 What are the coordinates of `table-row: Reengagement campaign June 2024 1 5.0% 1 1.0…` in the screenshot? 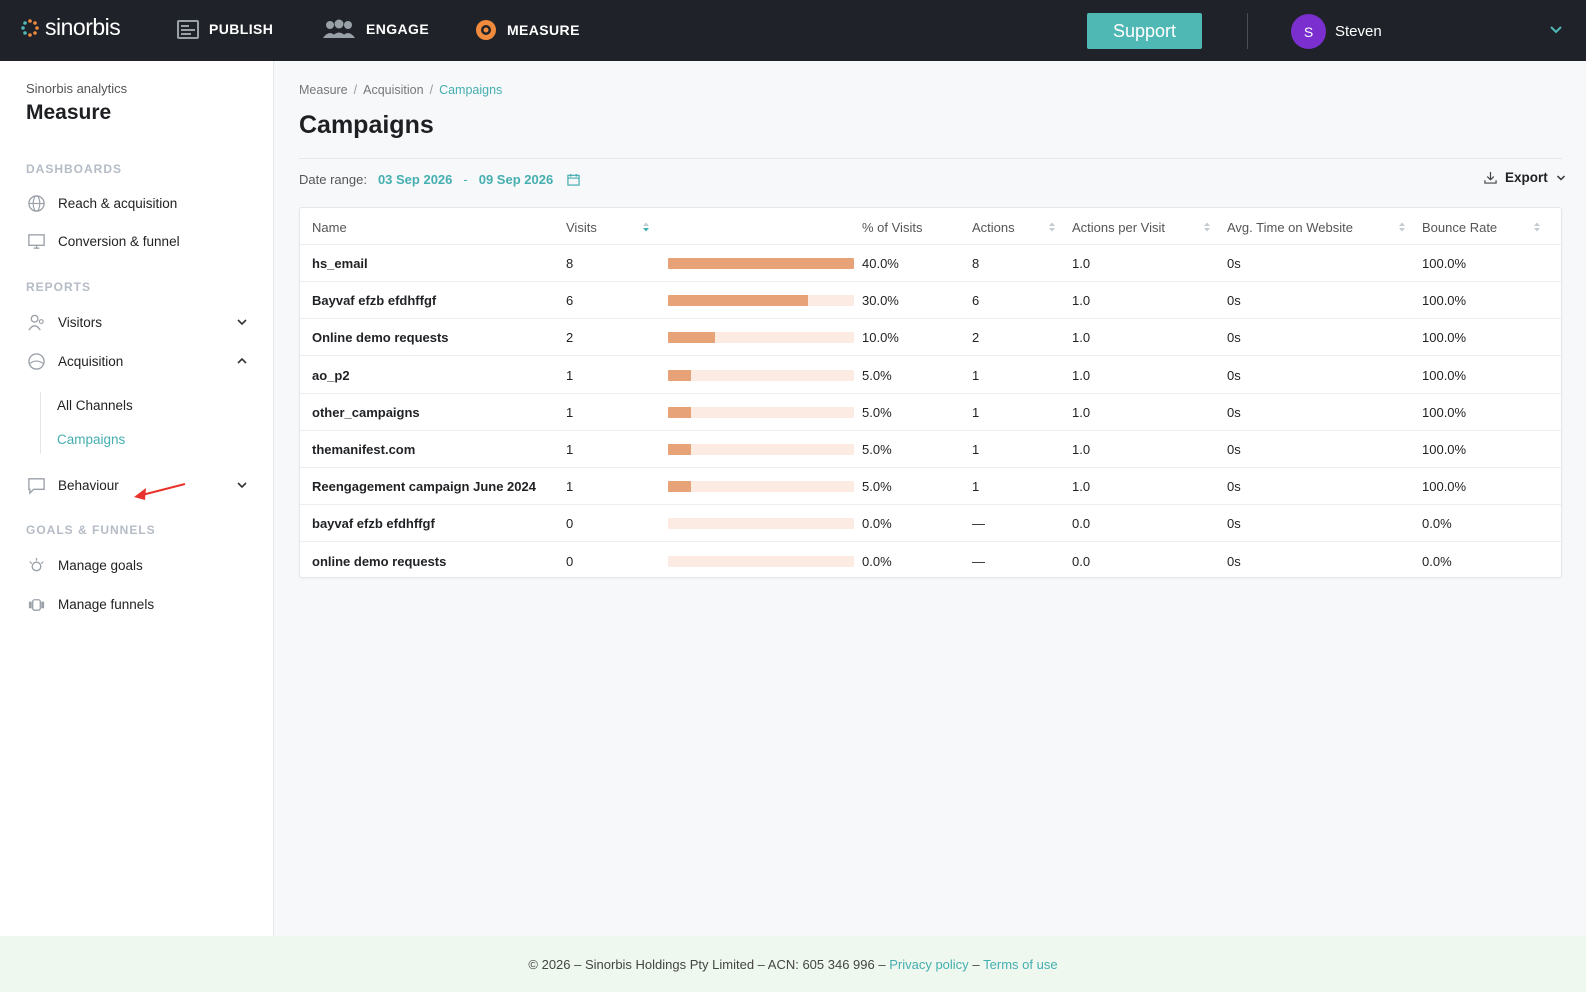 It's located at (930, 487).